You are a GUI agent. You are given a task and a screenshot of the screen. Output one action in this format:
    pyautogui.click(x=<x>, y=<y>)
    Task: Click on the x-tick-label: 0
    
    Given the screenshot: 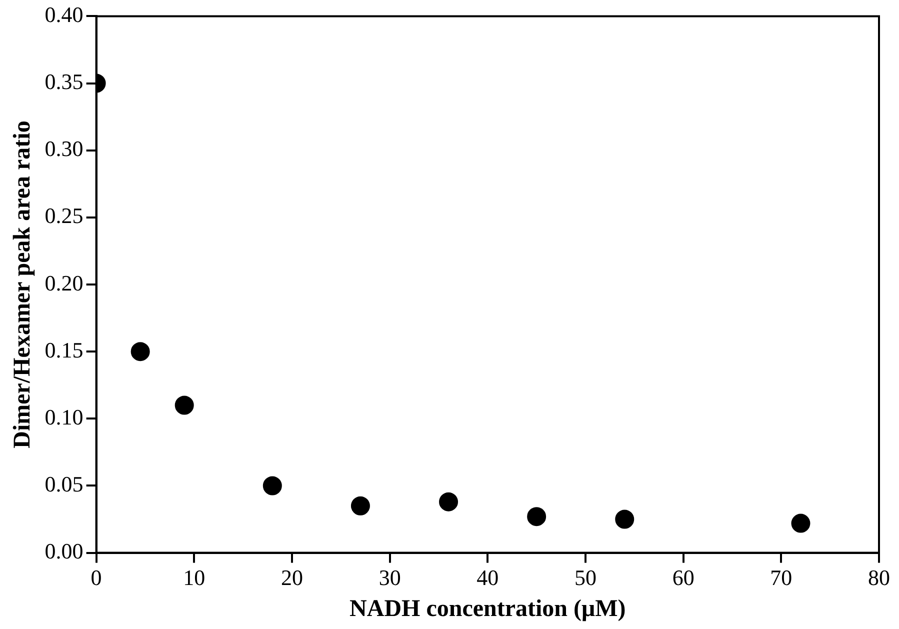 What is the action you would take?
    pyautogui.click(x=96, y=577)
    